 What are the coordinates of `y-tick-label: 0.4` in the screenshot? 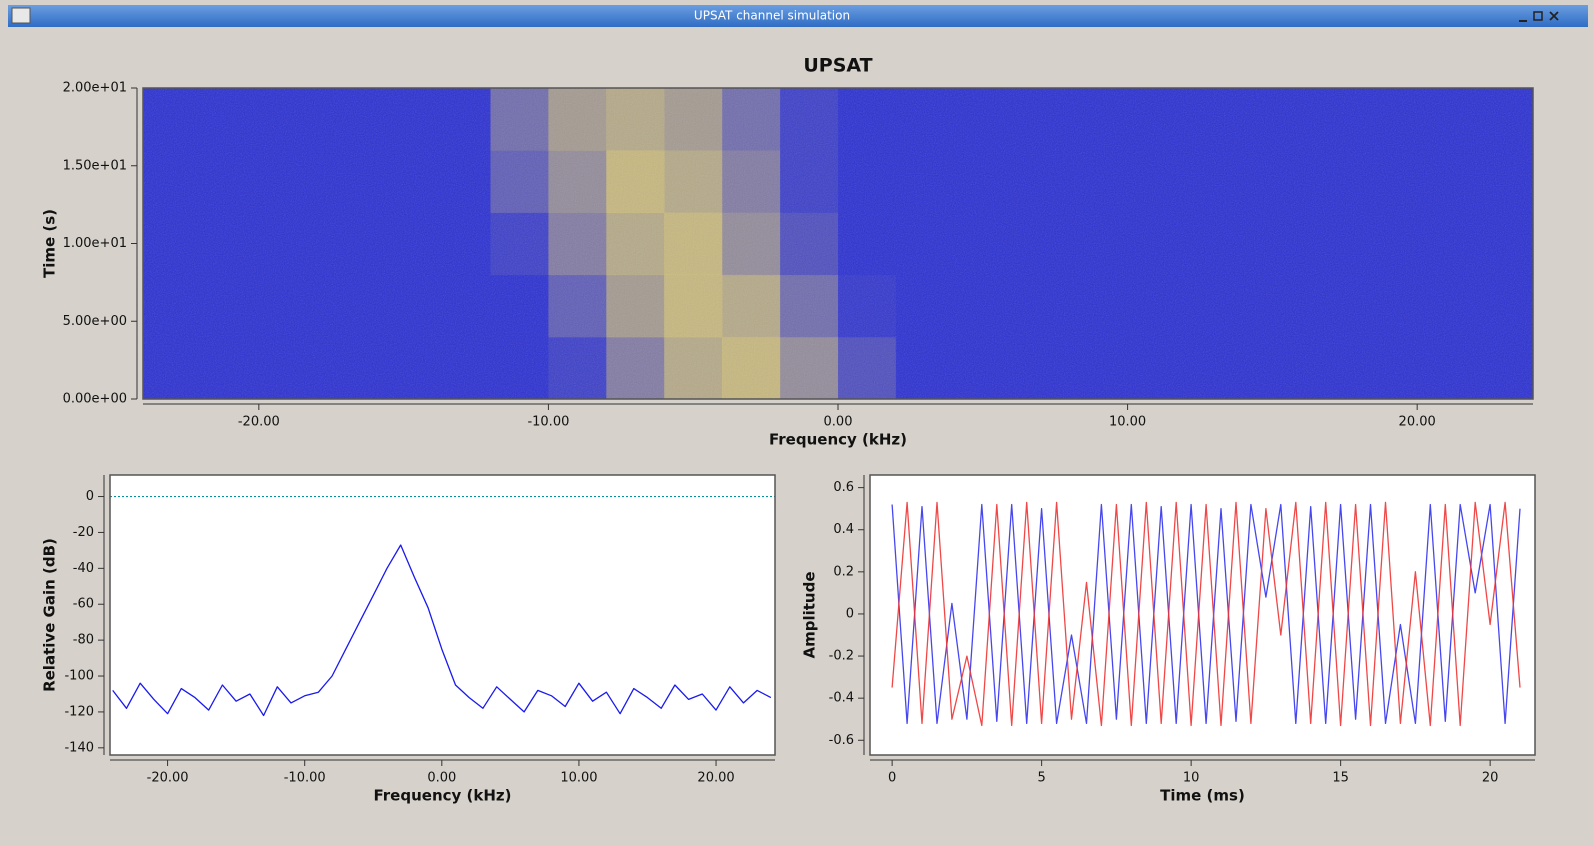 It's located at (843, 529).